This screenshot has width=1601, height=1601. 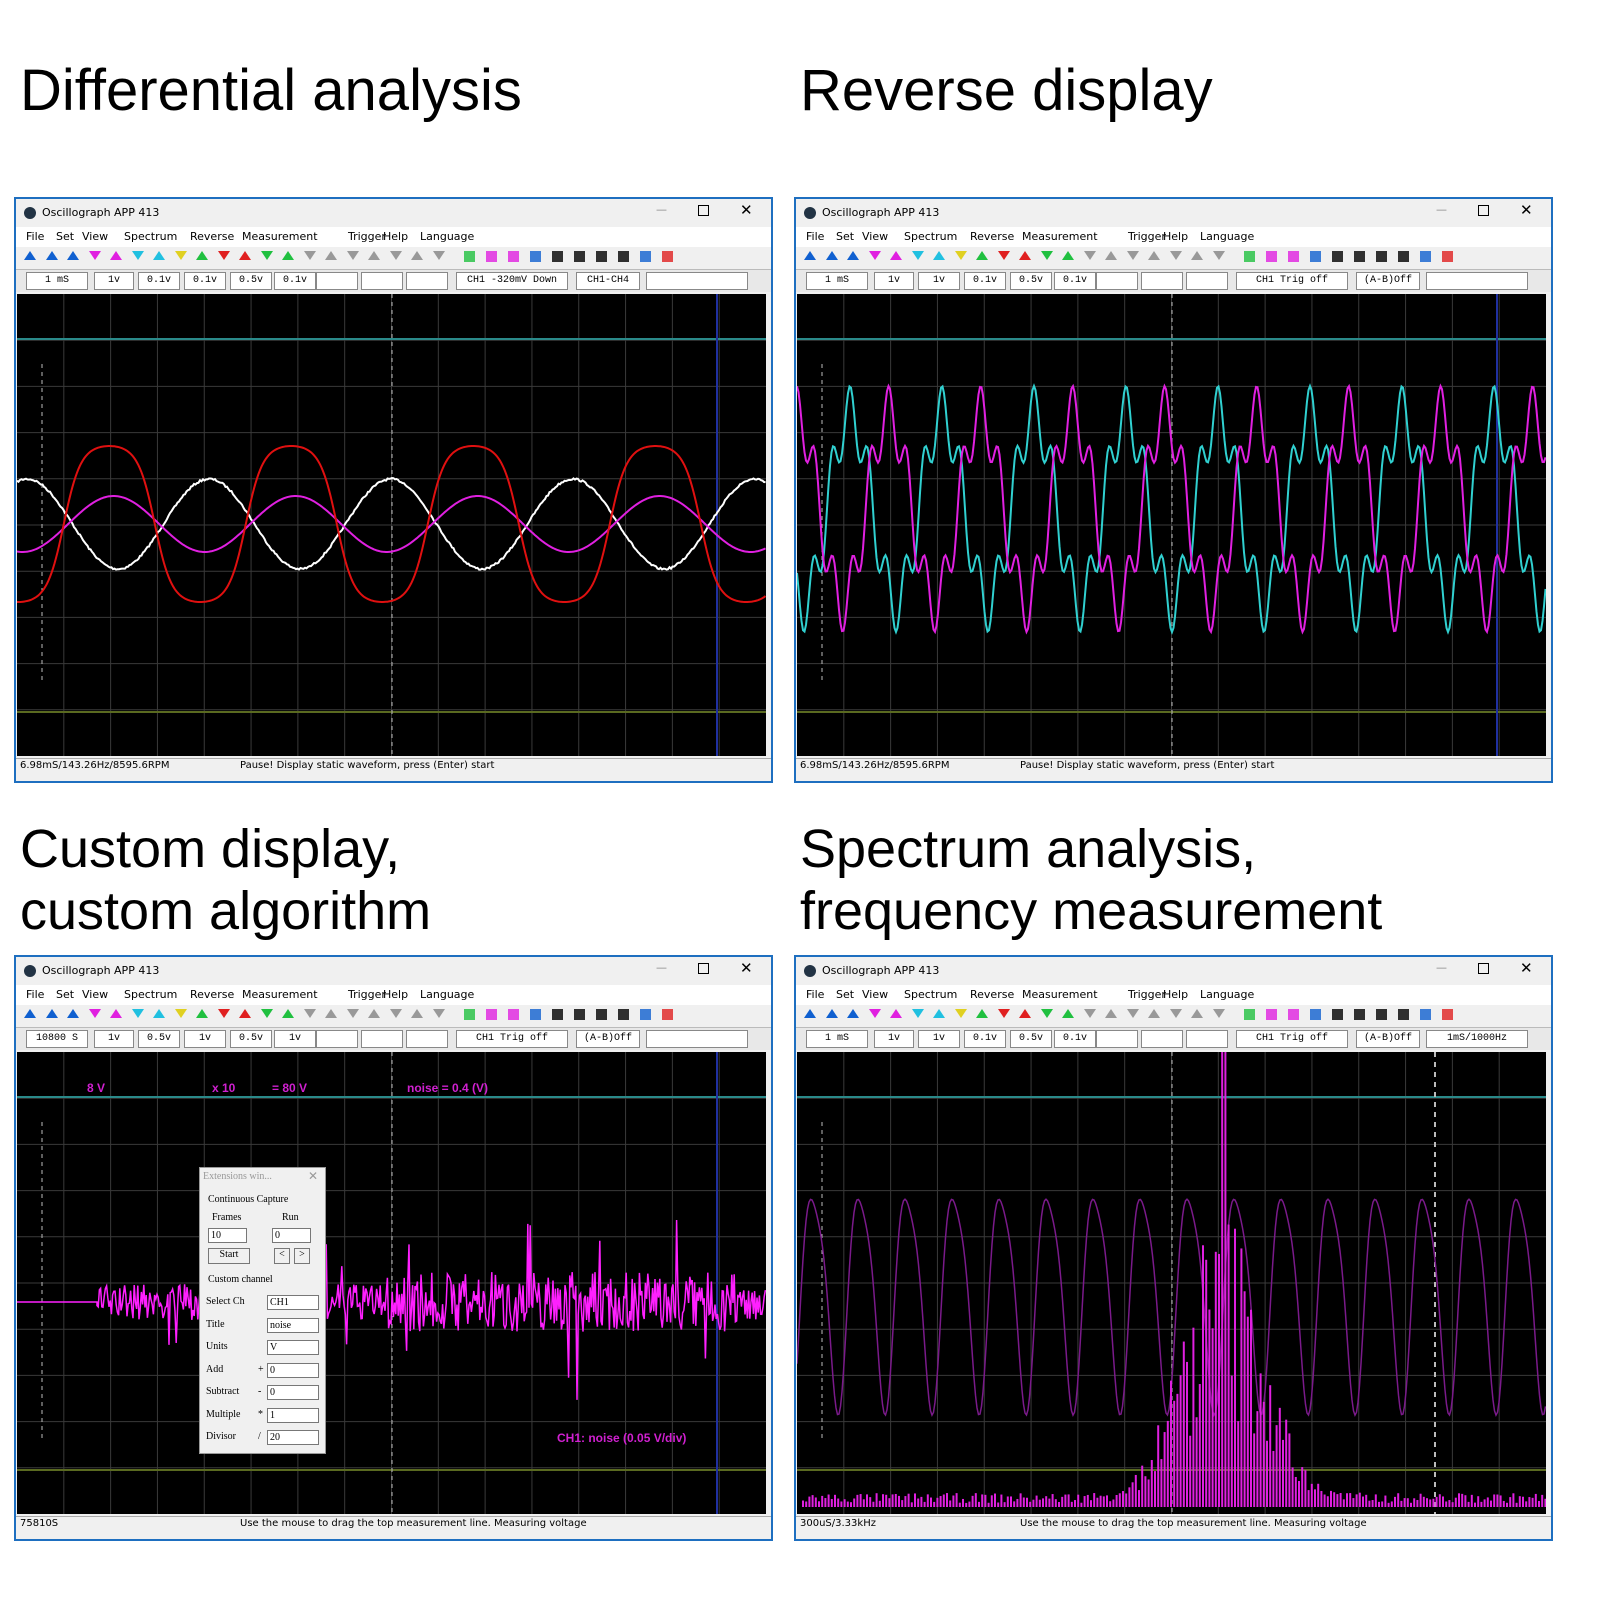 I want to click on field-input: CH1, so click(x=293, y=1302).